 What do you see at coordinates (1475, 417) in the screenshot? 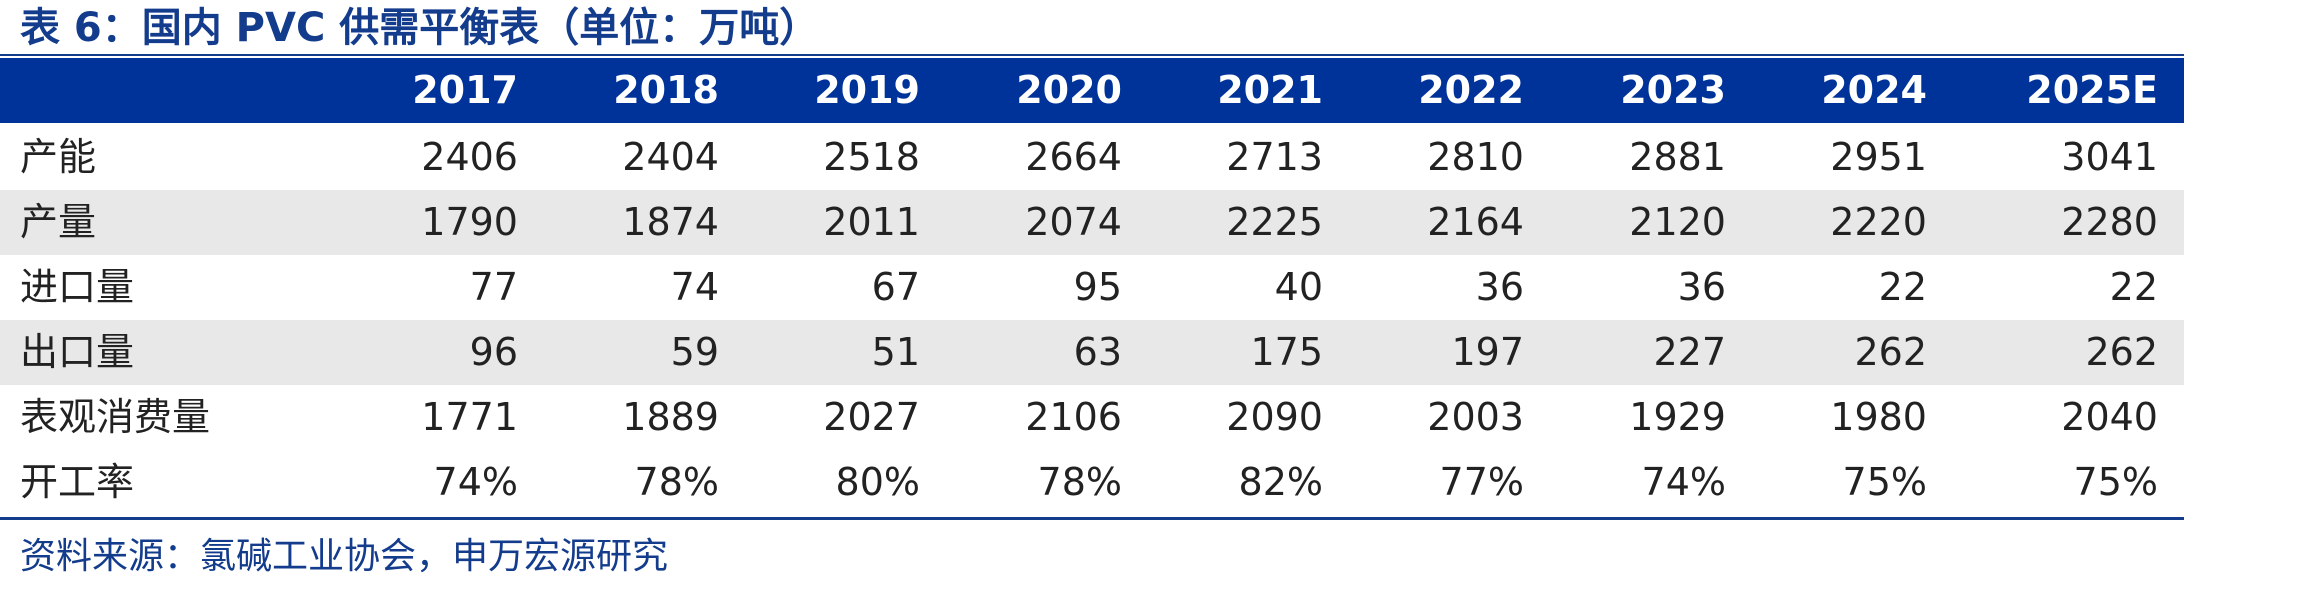
I see `table-cell: 2003` at bounding box center [1475, 417].